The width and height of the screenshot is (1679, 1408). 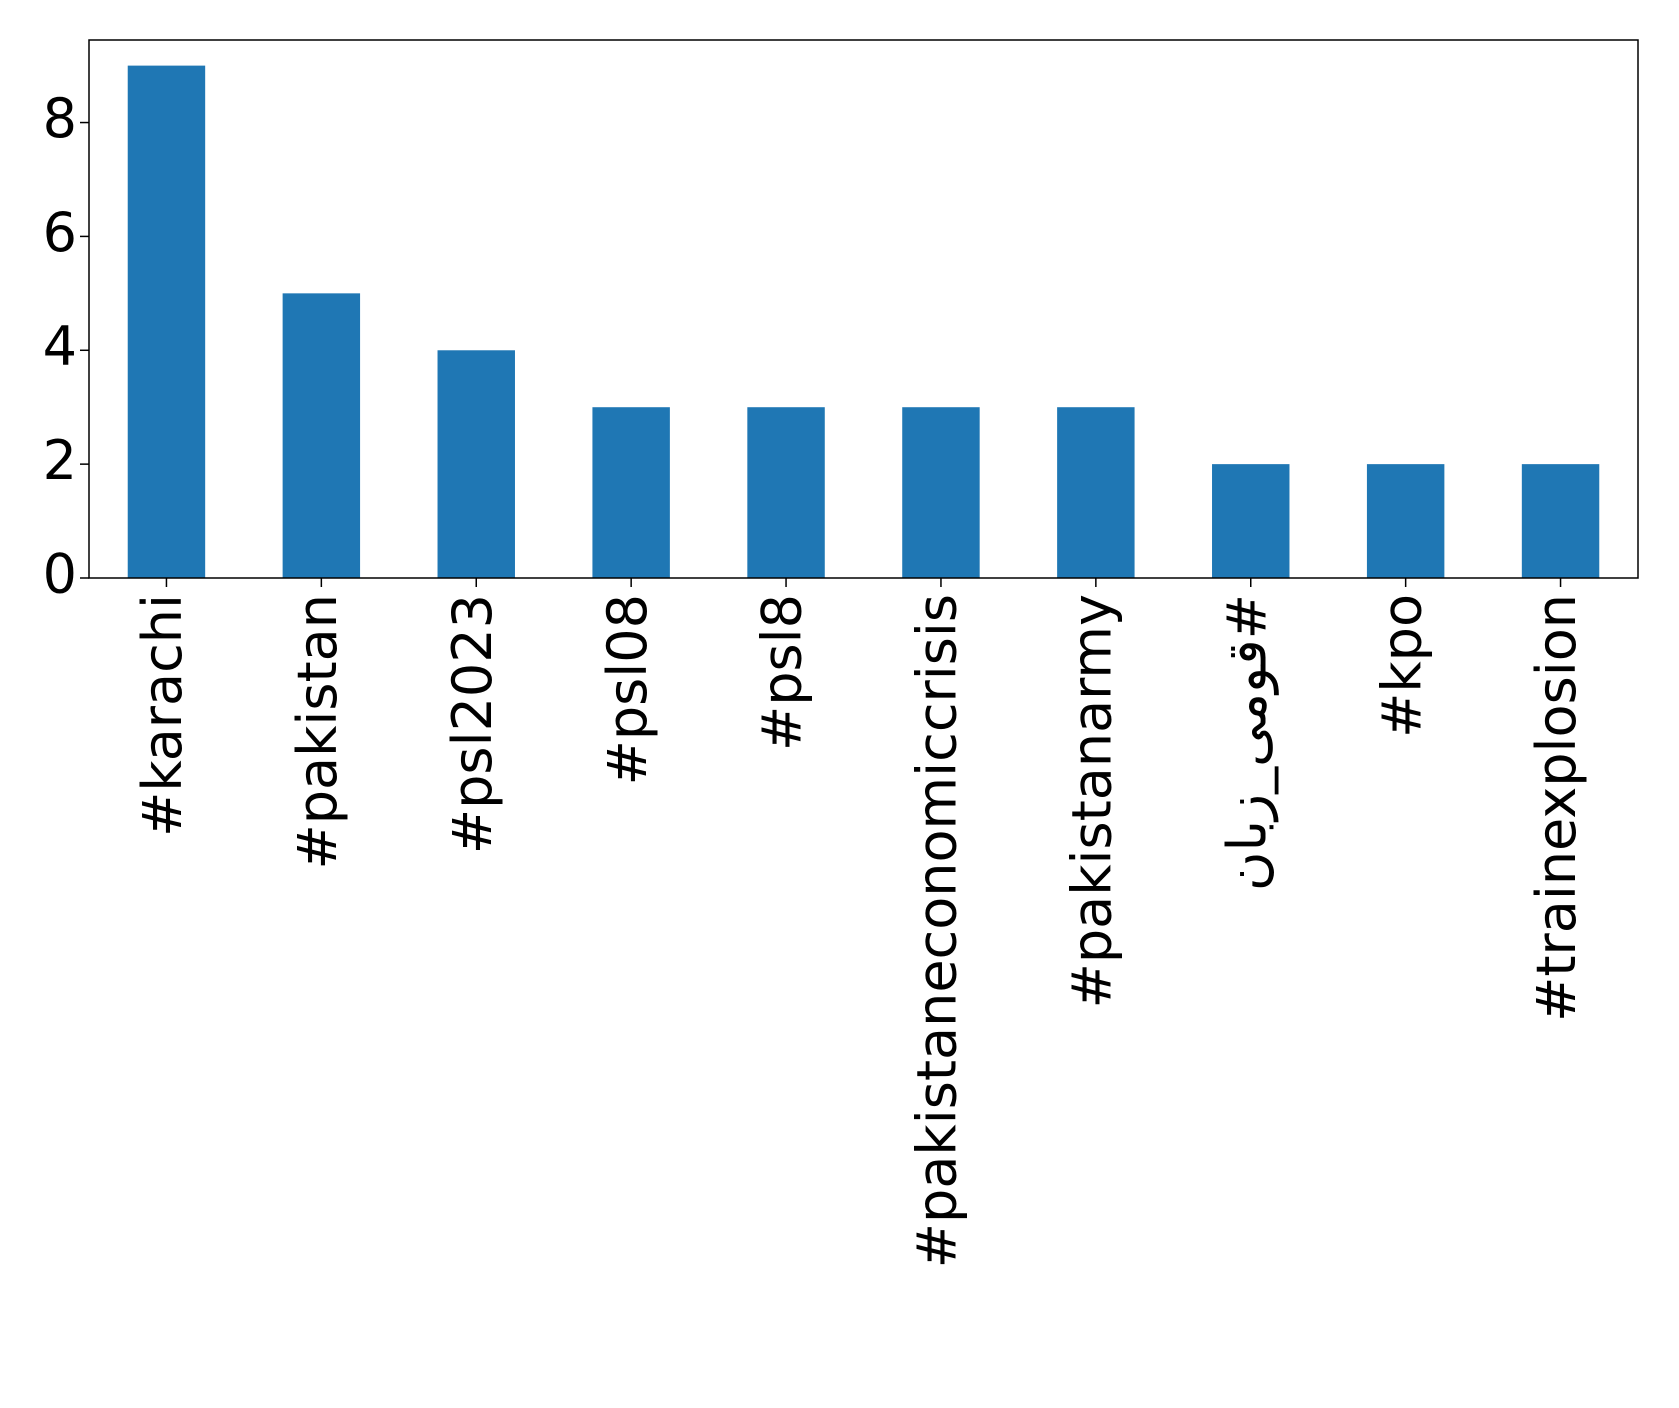 I want to click on y-tick-label: 0, so click(x=60, y=574).